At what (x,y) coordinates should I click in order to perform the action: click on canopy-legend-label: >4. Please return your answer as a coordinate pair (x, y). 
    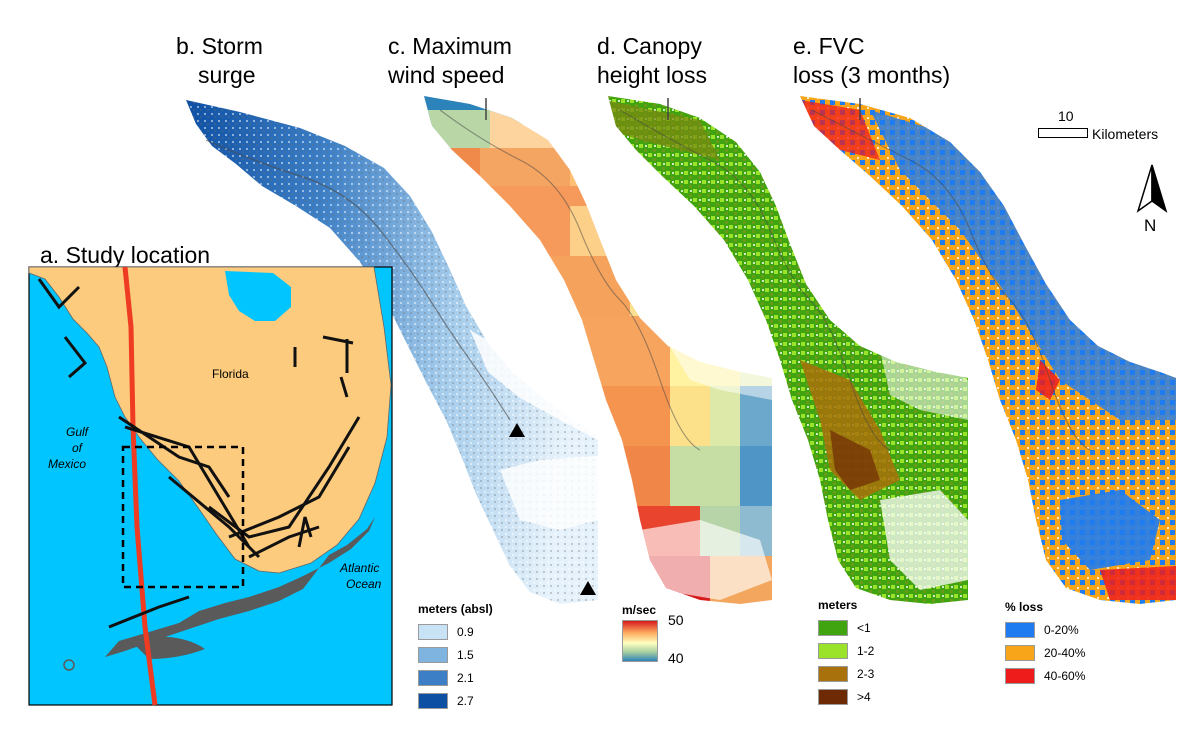
    Looking at the image, I should click on (864, 697).